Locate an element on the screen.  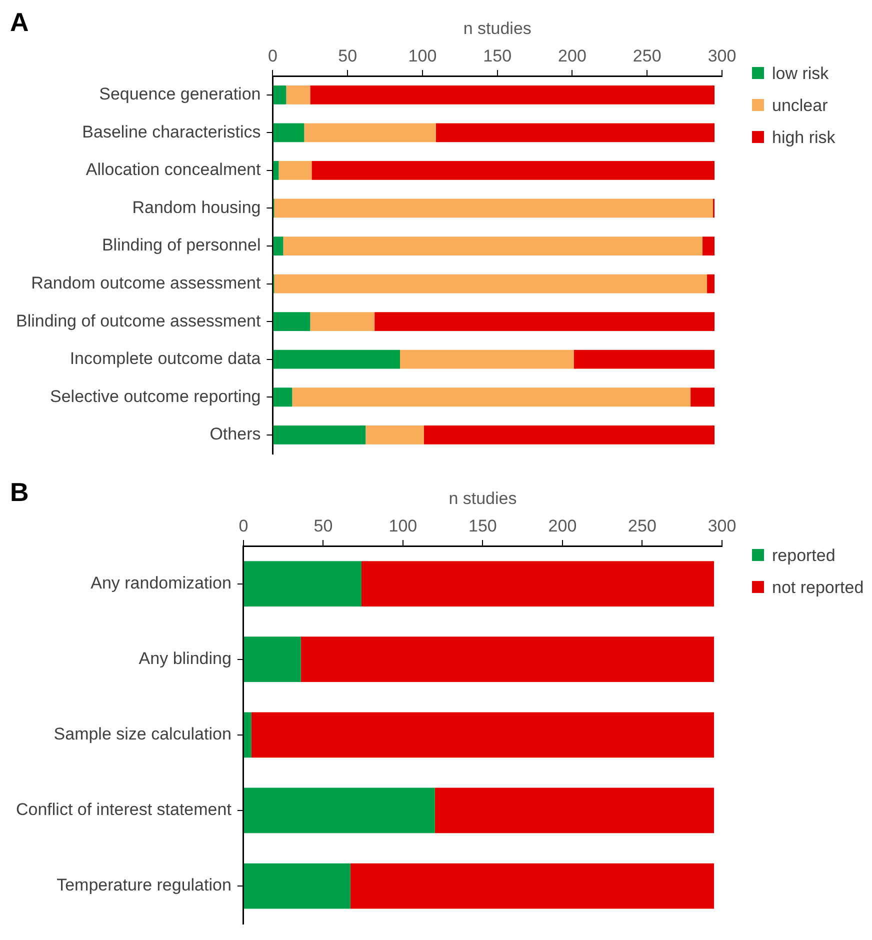
y-tick-label: Baseline characteristics is located at coordinates (171, 132).